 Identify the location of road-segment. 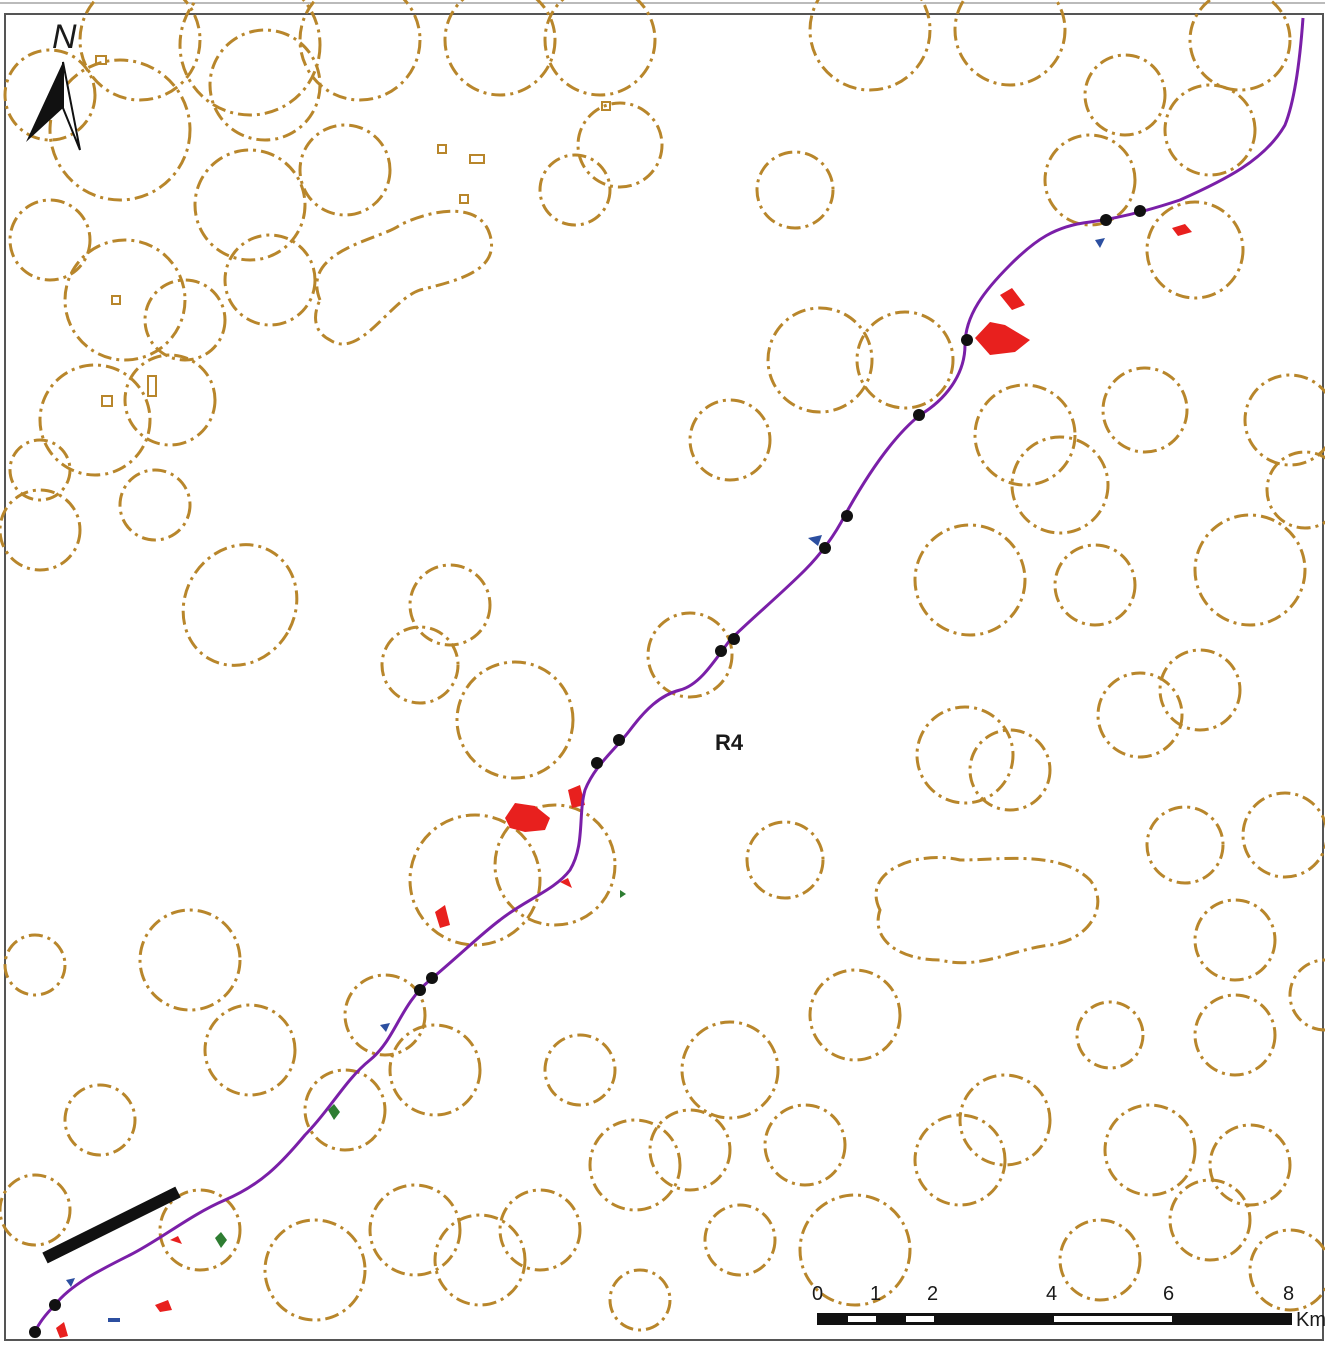
(111, 1225).